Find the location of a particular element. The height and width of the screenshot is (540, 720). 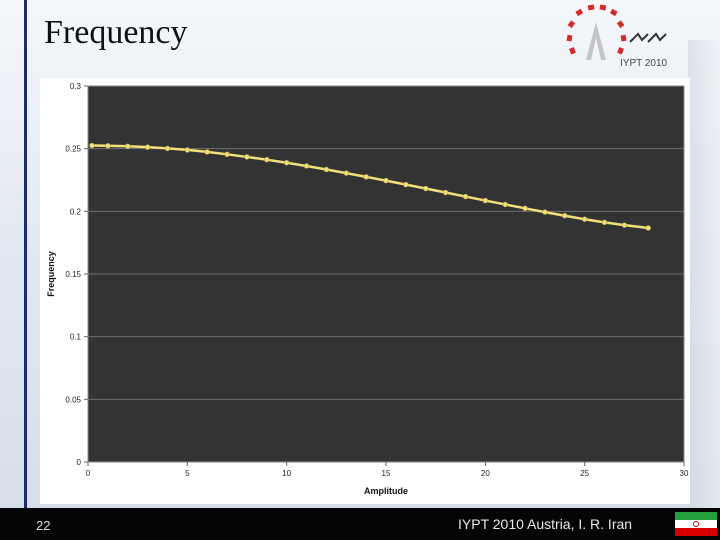

x-tick-label: 15 is located at coordinates (386, 473).